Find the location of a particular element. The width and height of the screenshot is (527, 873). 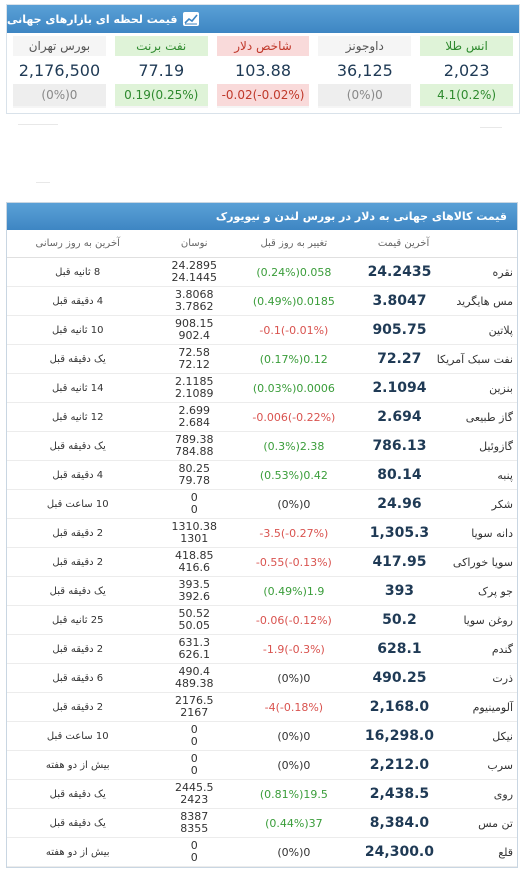

market-tile: نفت برنت 77.19 0.19(0.25%) is located at coordinates (161, 72).